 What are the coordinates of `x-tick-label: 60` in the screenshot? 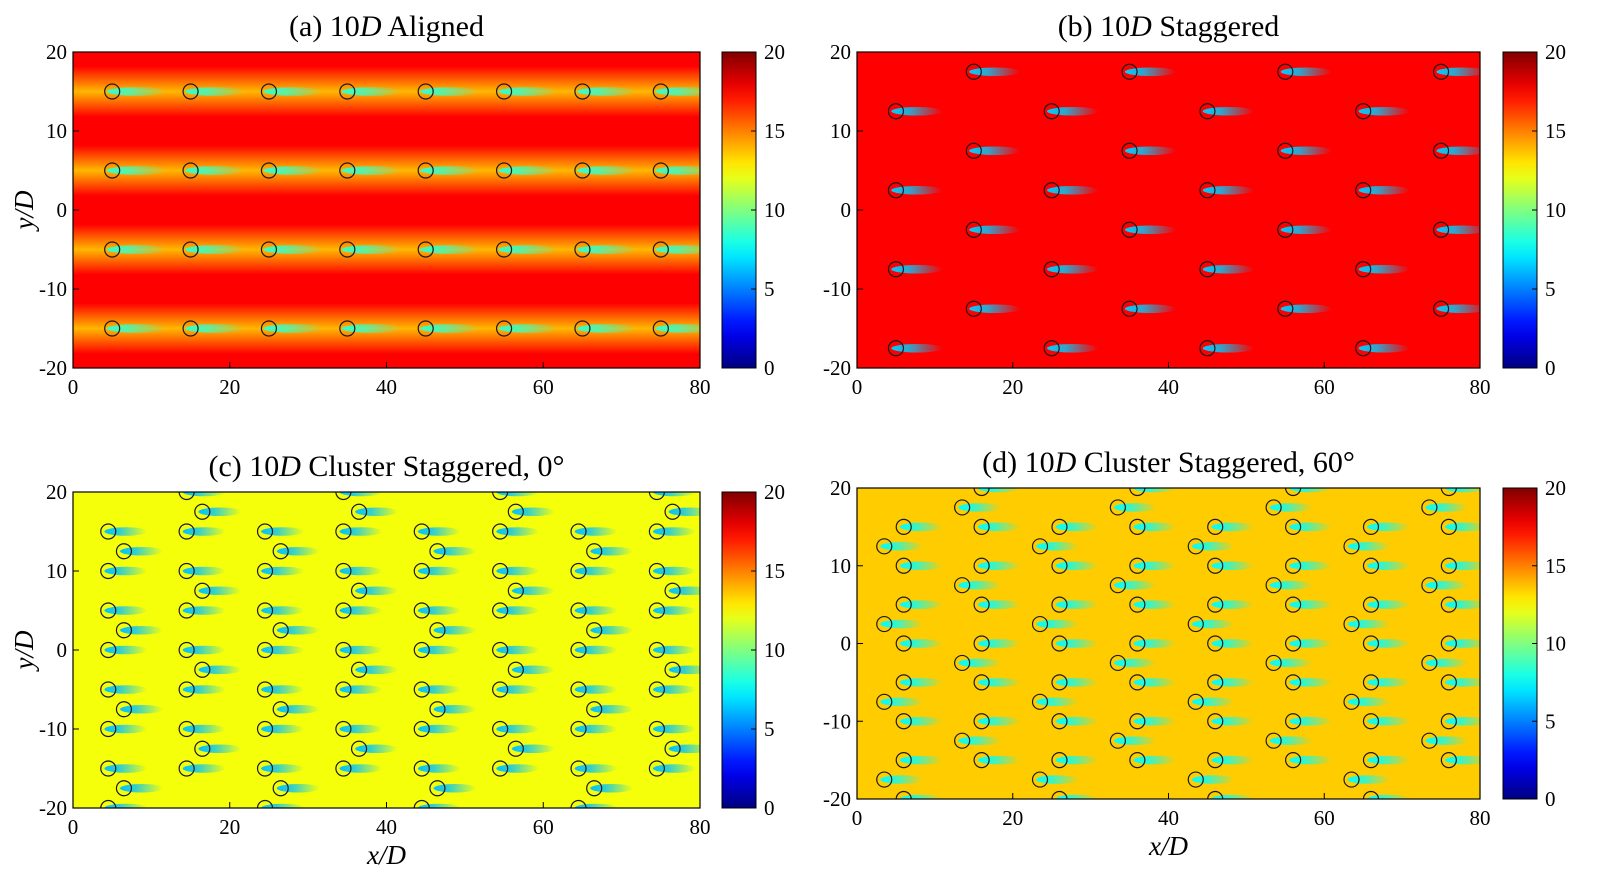 It's located at (1324, 387).